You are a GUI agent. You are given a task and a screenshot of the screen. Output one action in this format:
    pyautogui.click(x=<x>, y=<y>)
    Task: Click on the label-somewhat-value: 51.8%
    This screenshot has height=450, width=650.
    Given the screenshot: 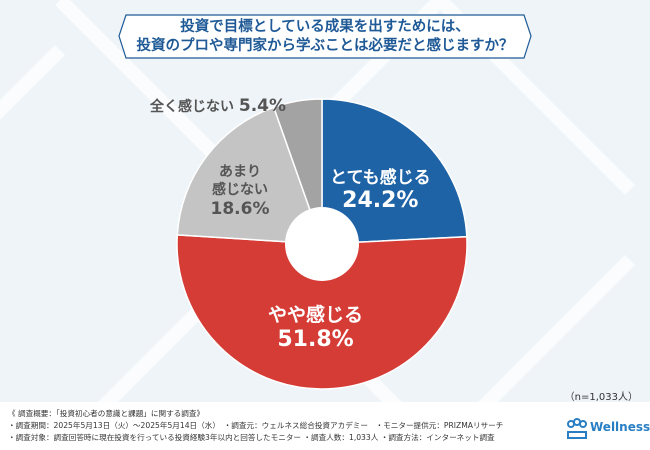 What is the action you would take?
    pyautogui.click(x=315, y=339)
    